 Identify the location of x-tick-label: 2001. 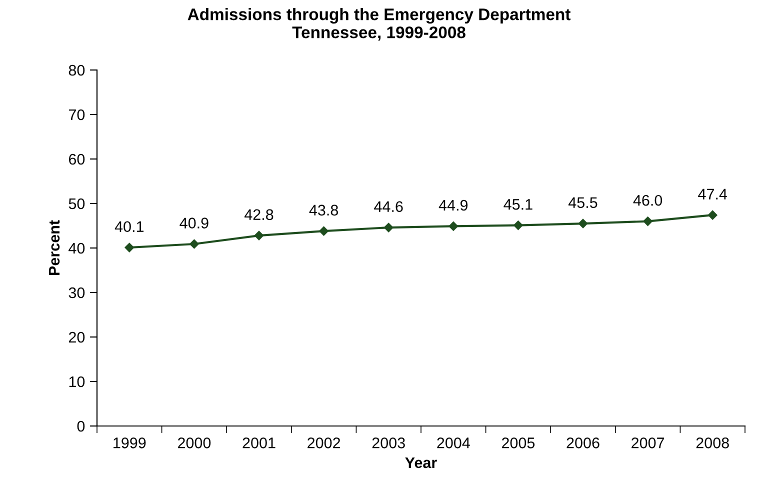
(259, 443).